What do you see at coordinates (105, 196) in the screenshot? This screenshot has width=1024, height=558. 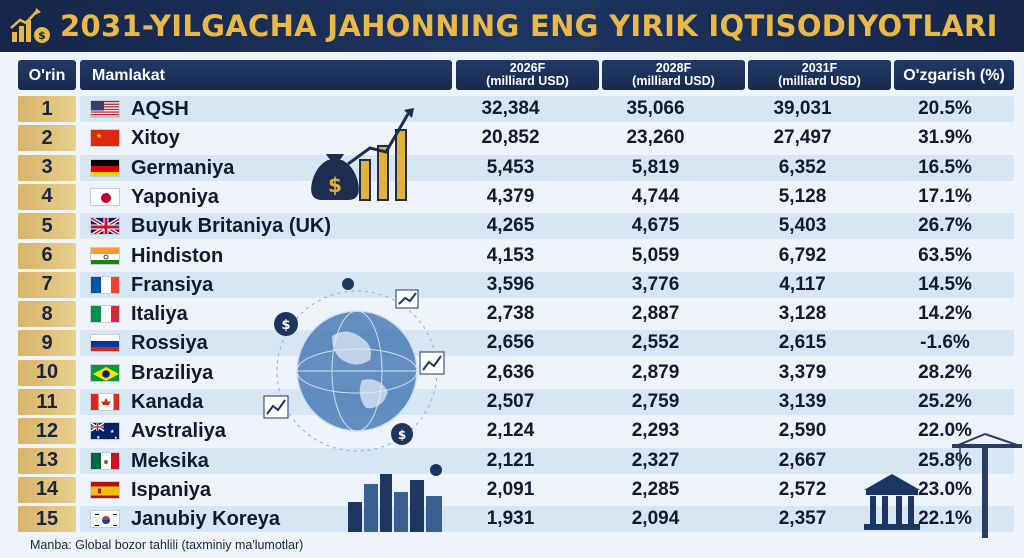 I see `flag-jp-icon` at bounding box center [105, 196].